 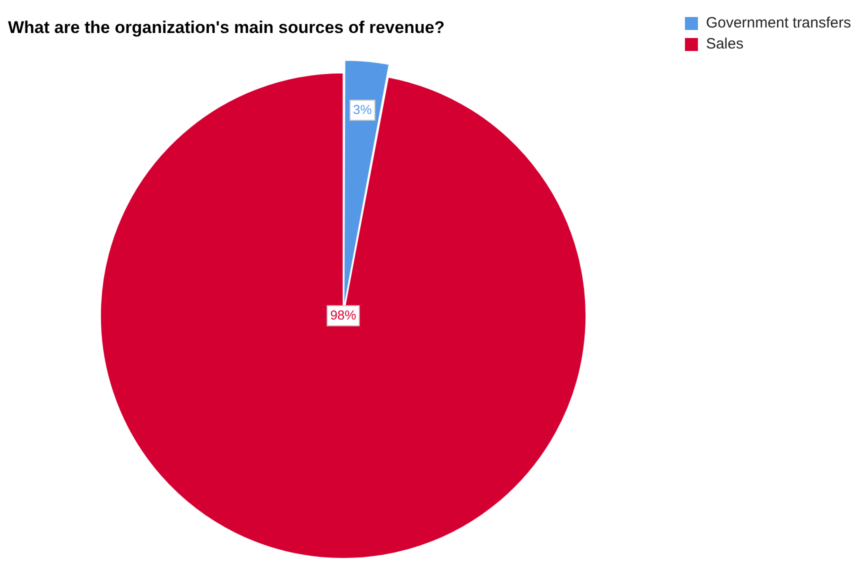 What do you see at coordinates (779, 23) in the screenshot?
I see `legend-label: Government transfers` at bounding box center [779, 23].